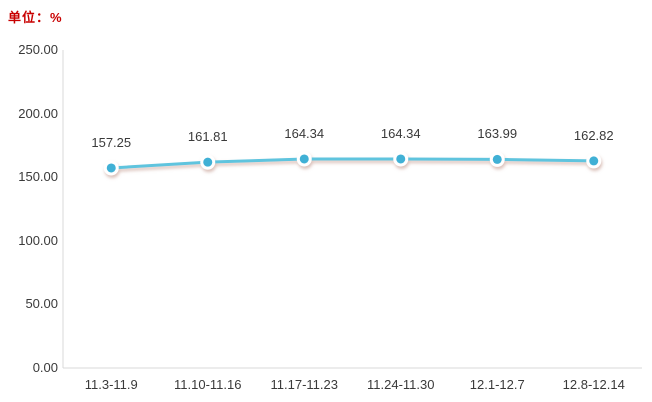 Image resolution: width=652 pixels, height=402 pixels. I want to click on data-point-label: 161.81, so click(207, 137).